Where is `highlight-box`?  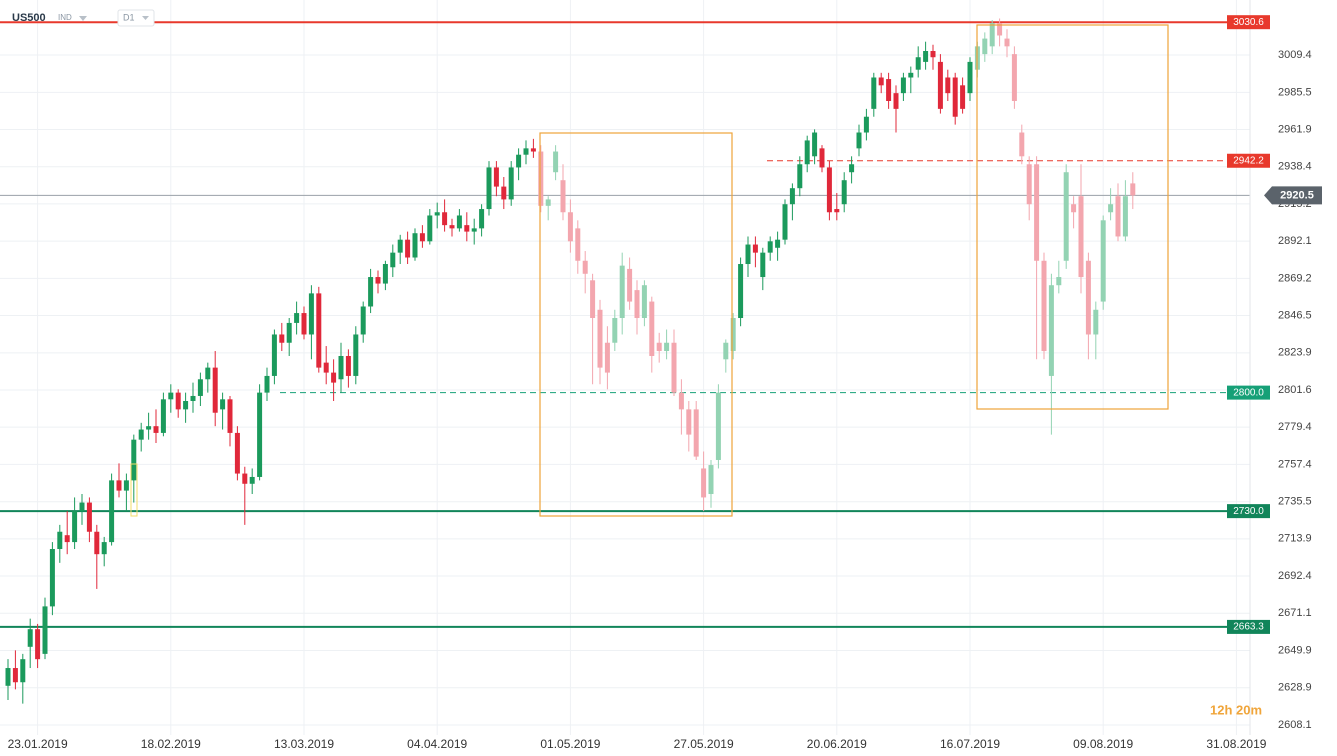
highlight-box is located at coordinates (636, 324).